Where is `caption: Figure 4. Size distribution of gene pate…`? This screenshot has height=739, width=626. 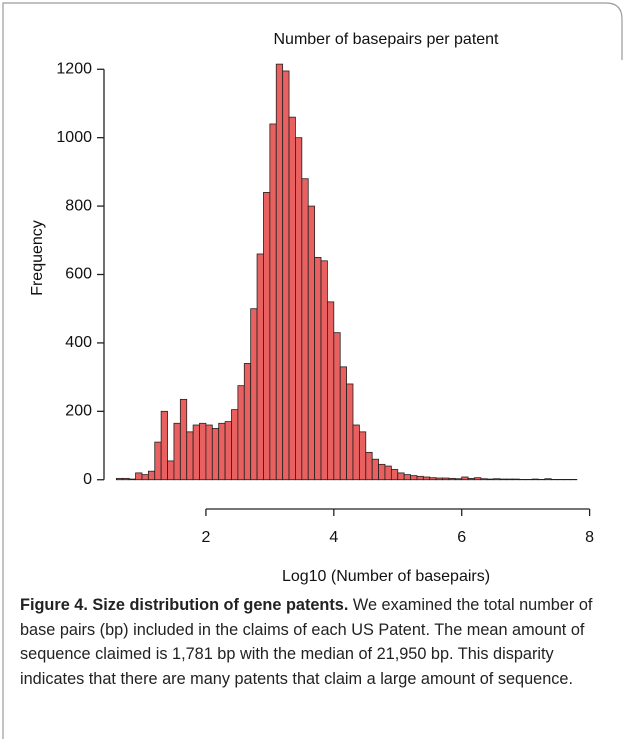
caption: Figure 4. Size distribution of gene pate… is located at coordinates (318, 642).